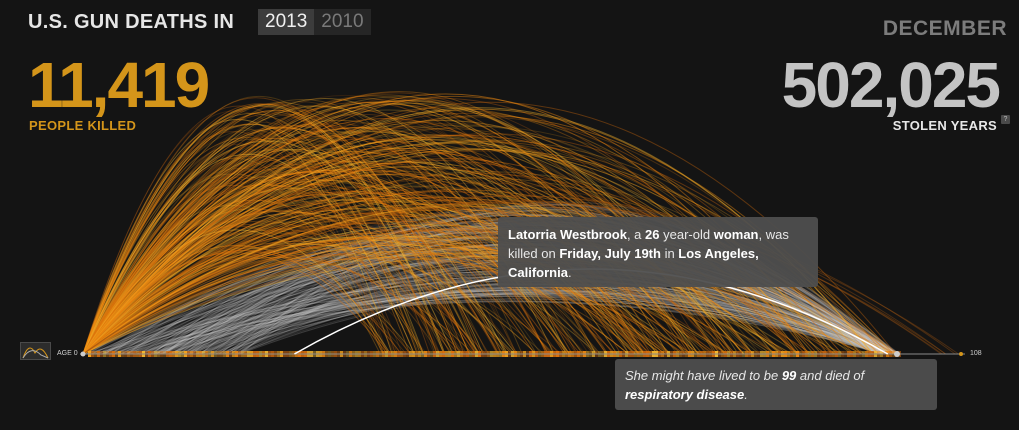  Describe the element at coordinates (342, 22) in the screenshot. I see `year-button-2010: 2010` at that location.